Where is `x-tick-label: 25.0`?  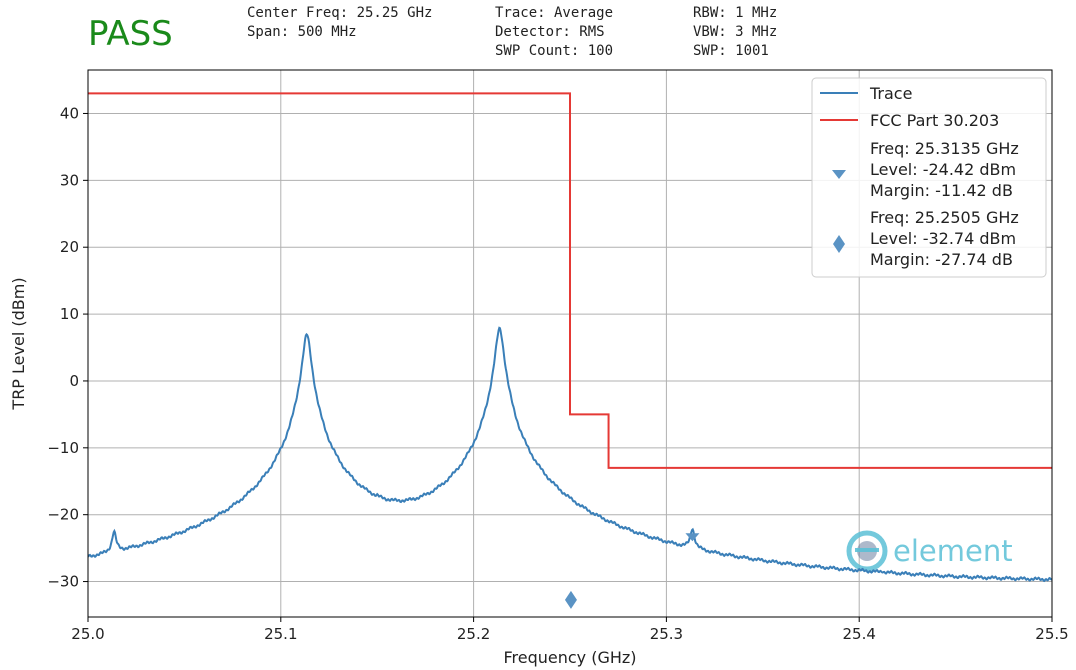
x-tick-label: 25.0 is located at coordinates (87, 634).